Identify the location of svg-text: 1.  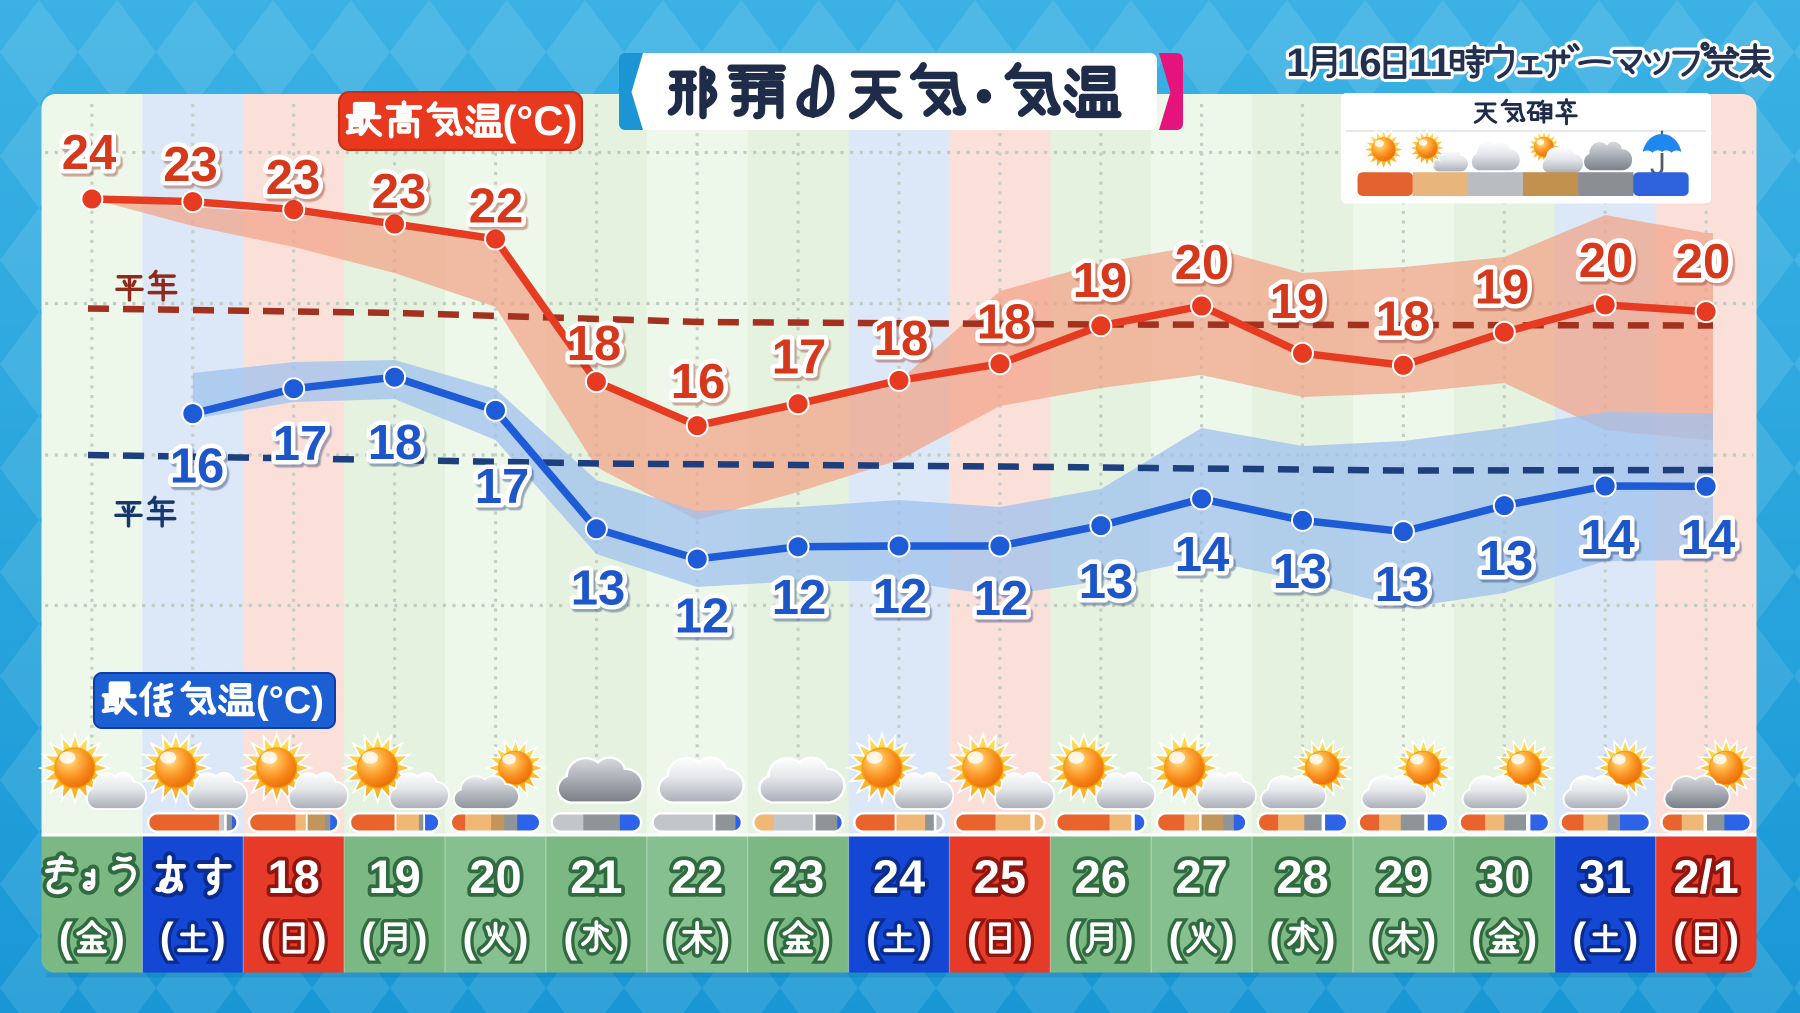
(1297, 62).